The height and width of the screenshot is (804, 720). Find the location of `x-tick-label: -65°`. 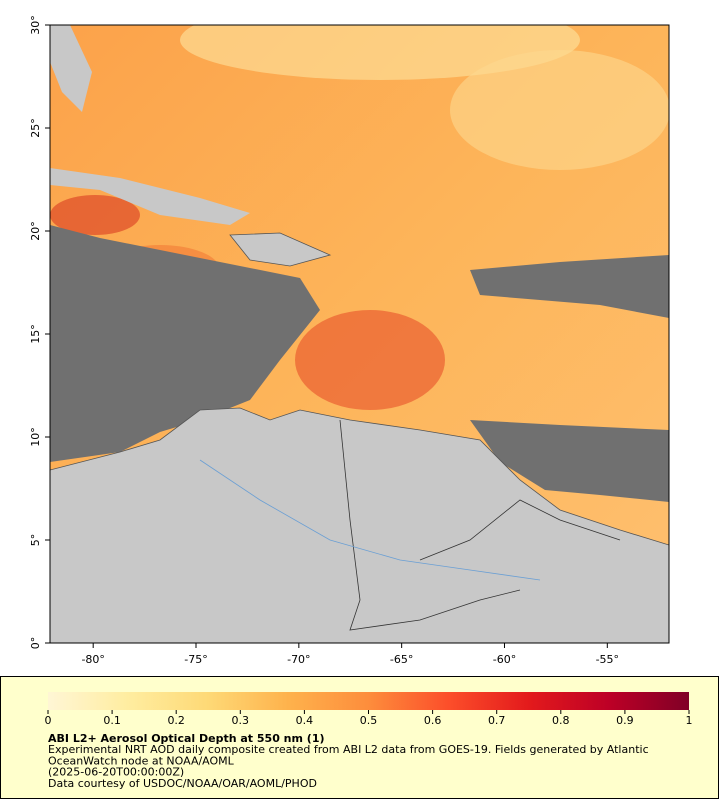

x-tick-label: -65° is located at coordinates (401, 659).